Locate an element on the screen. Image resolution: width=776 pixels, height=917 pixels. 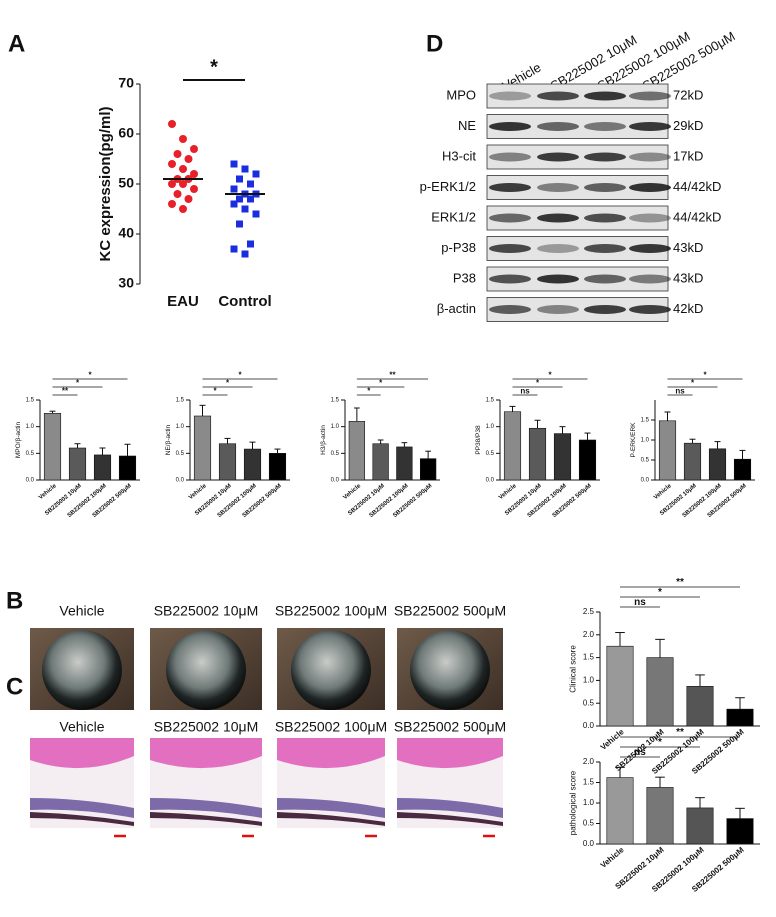
protein-label: β-actin is located at coordinates (456, 308).